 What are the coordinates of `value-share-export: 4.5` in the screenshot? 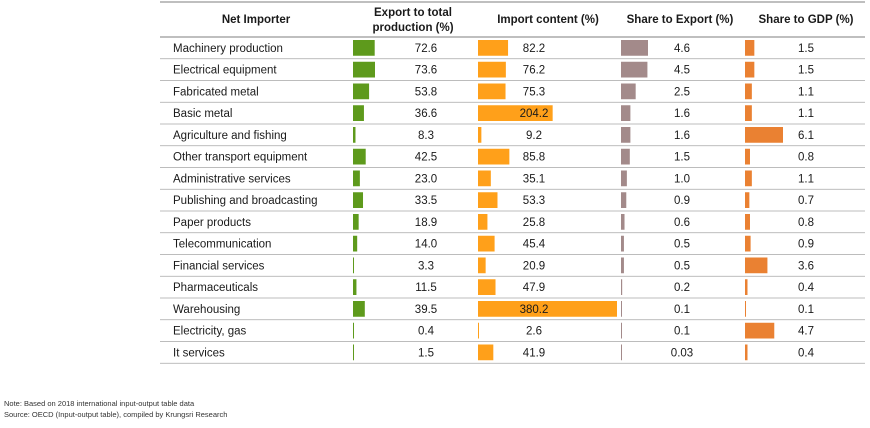 It's located at (682, 71).